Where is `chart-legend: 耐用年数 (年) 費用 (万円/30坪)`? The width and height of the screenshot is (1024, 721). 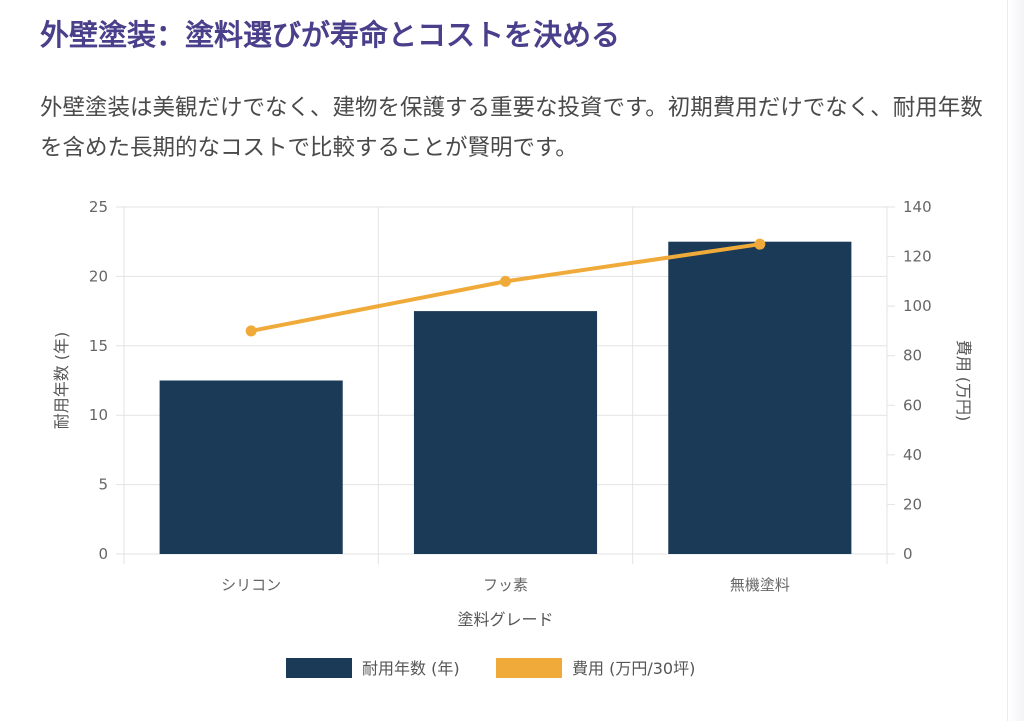
chart-legend: 耐用年数 (年) 費用 (万円/30坪) is located at coordinates (490, 668).